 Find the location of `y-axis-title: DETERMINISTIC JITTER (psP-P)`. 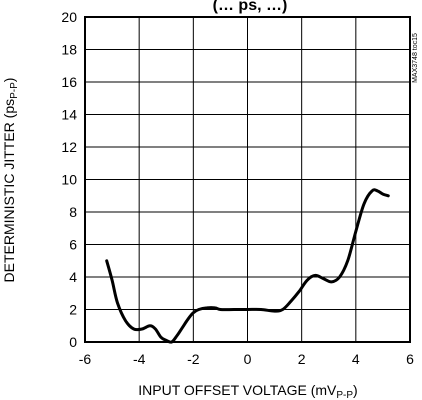

y-axis-title: DETERMINISTIC JITTER (psP-P) is located at coordinates (10, 180).